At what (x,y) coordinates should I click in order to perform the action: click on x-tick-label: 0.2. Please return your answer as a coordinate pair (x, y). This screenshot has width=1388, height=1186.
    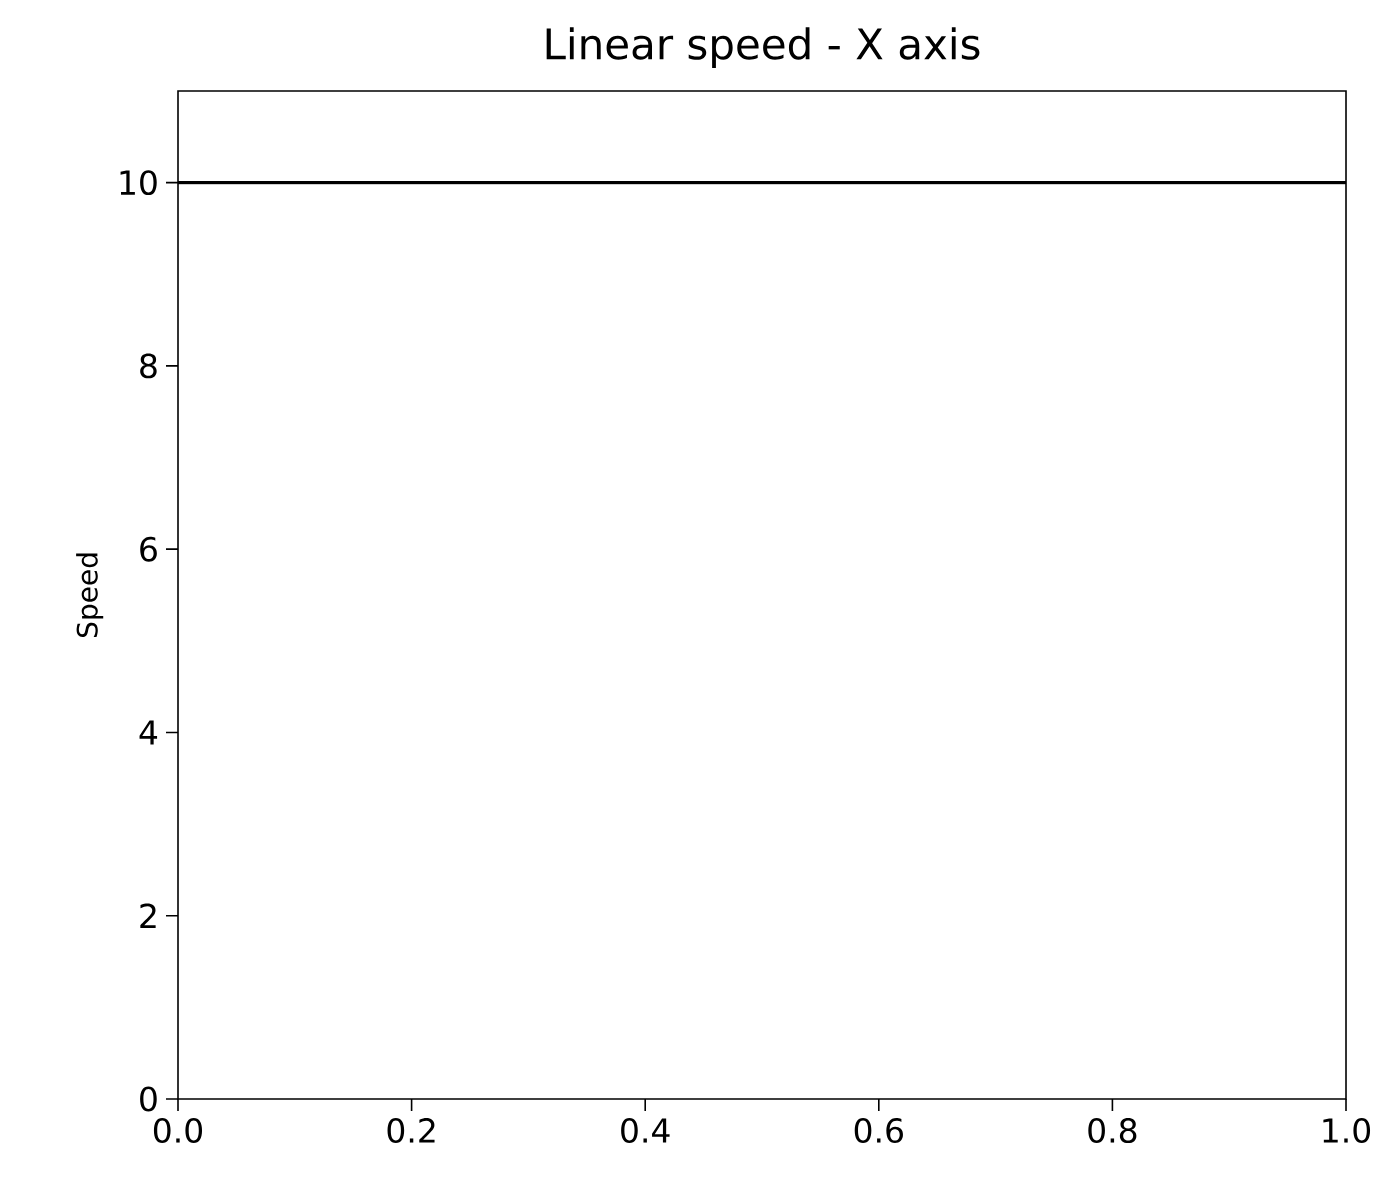
    Looking at the image, I should click on (411, 1131).